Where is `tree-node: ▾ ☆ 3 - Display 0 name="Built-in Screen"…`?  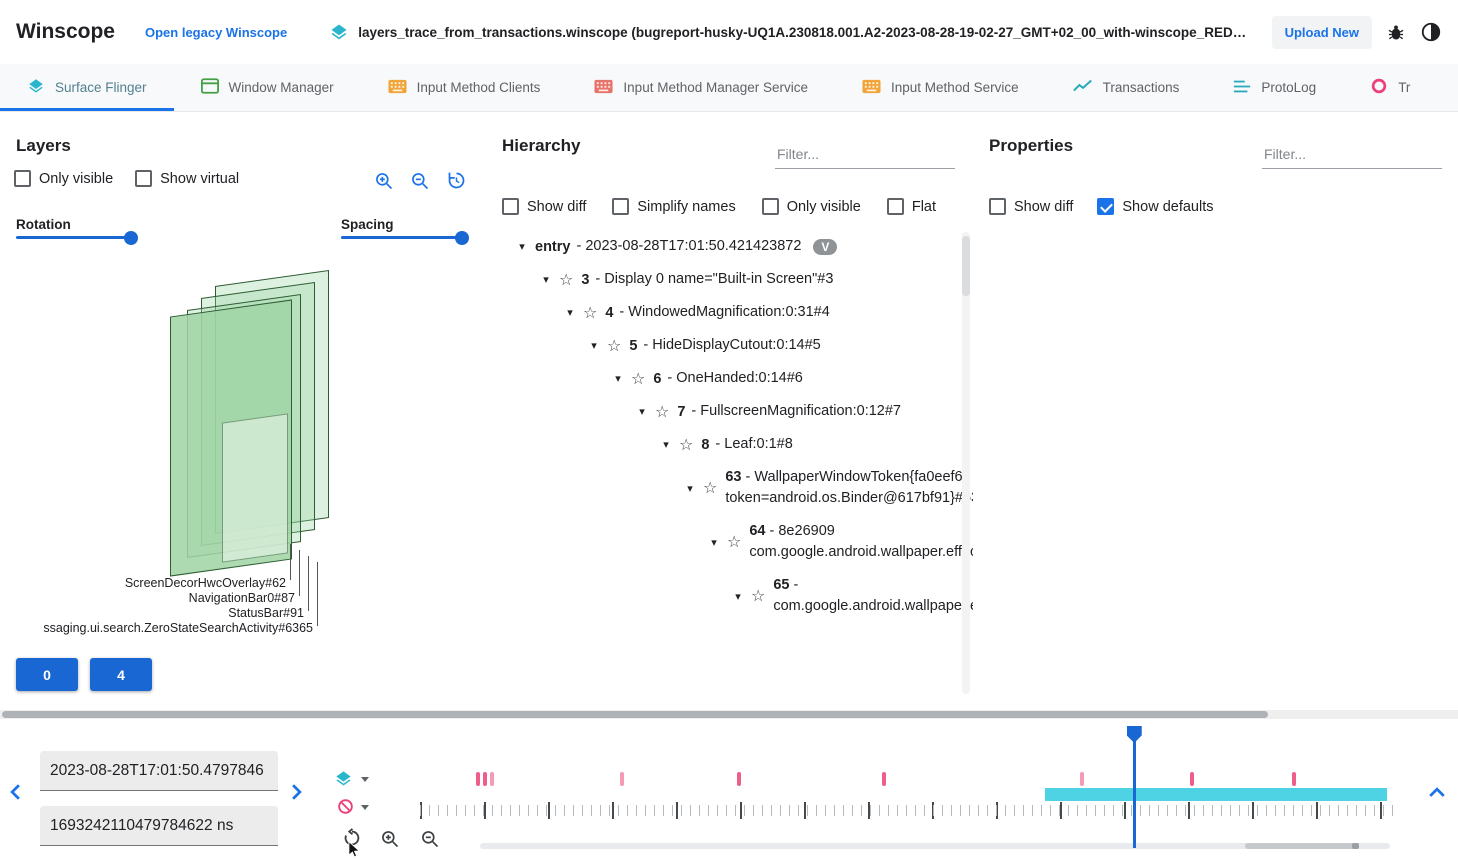
tree-node: ▾ ☆ 3 - Display 0 name="Built-in Screen"… is located at coordinates (746, 279).